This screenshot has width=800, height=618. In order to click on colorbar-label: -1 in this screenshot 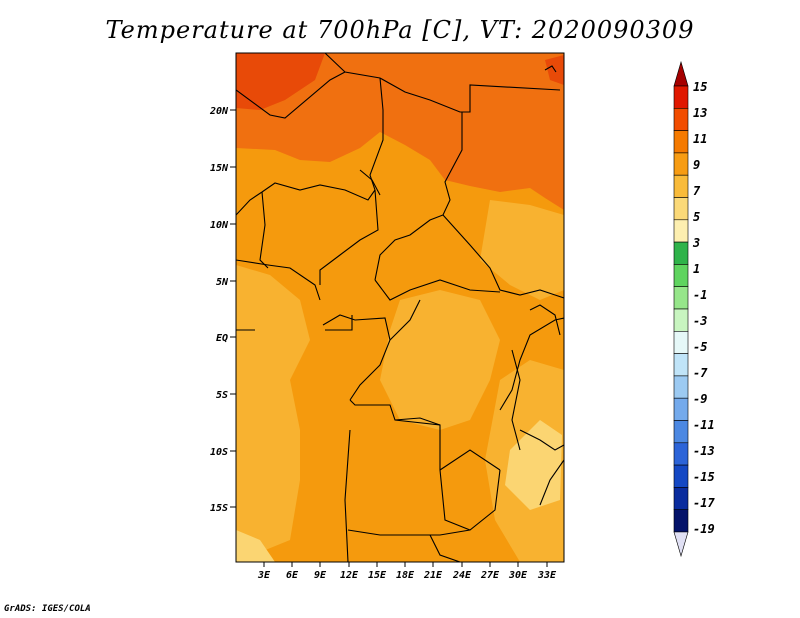, I will do `click(700, 295)`.